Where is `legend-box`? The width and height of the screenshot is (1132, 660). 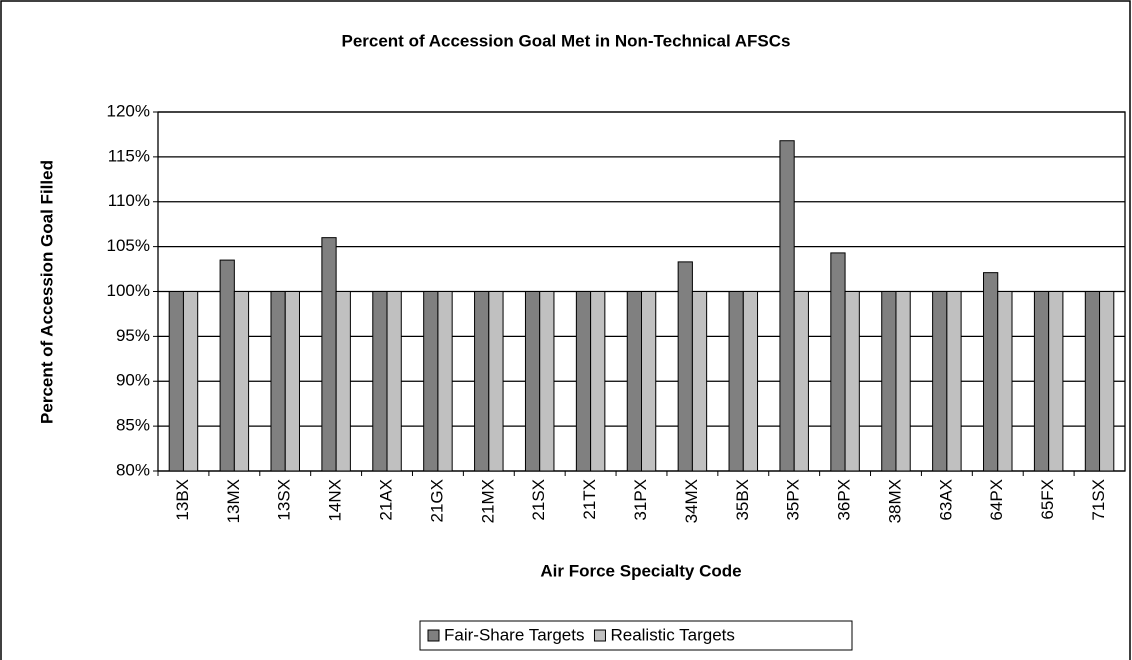
legend-box is located at coordinates (636, 635).